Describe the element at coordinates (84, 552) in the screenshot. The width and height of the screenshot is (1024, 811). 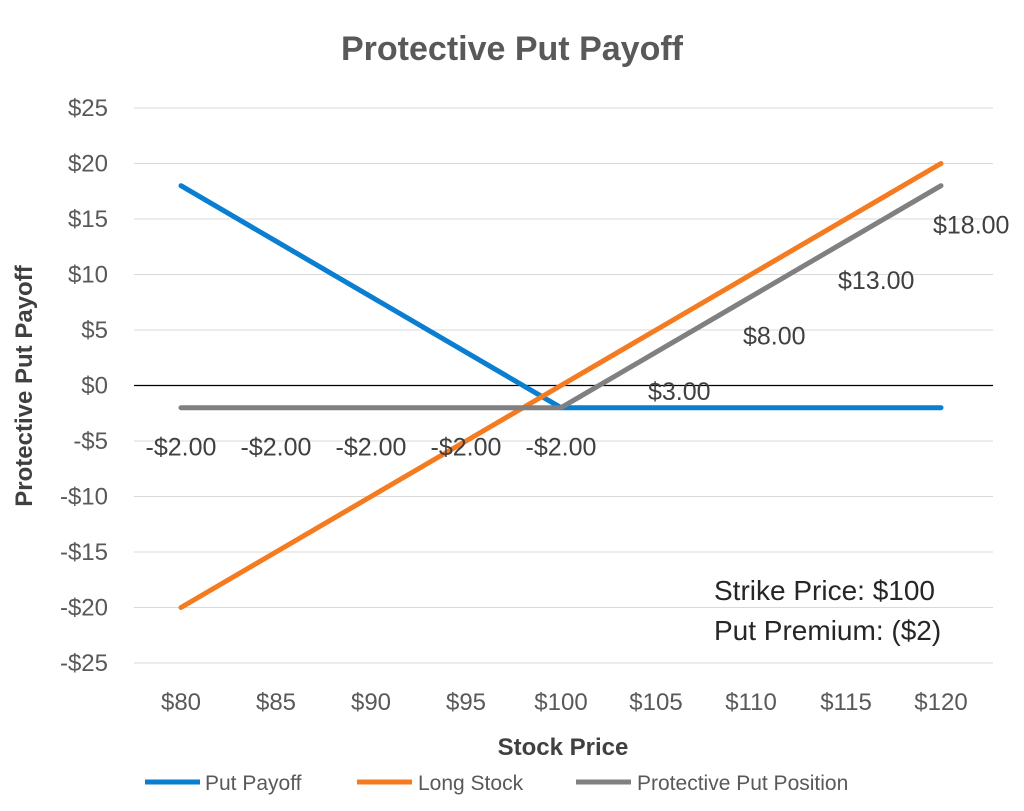
I see `y-tick-label: -$15` at that location.